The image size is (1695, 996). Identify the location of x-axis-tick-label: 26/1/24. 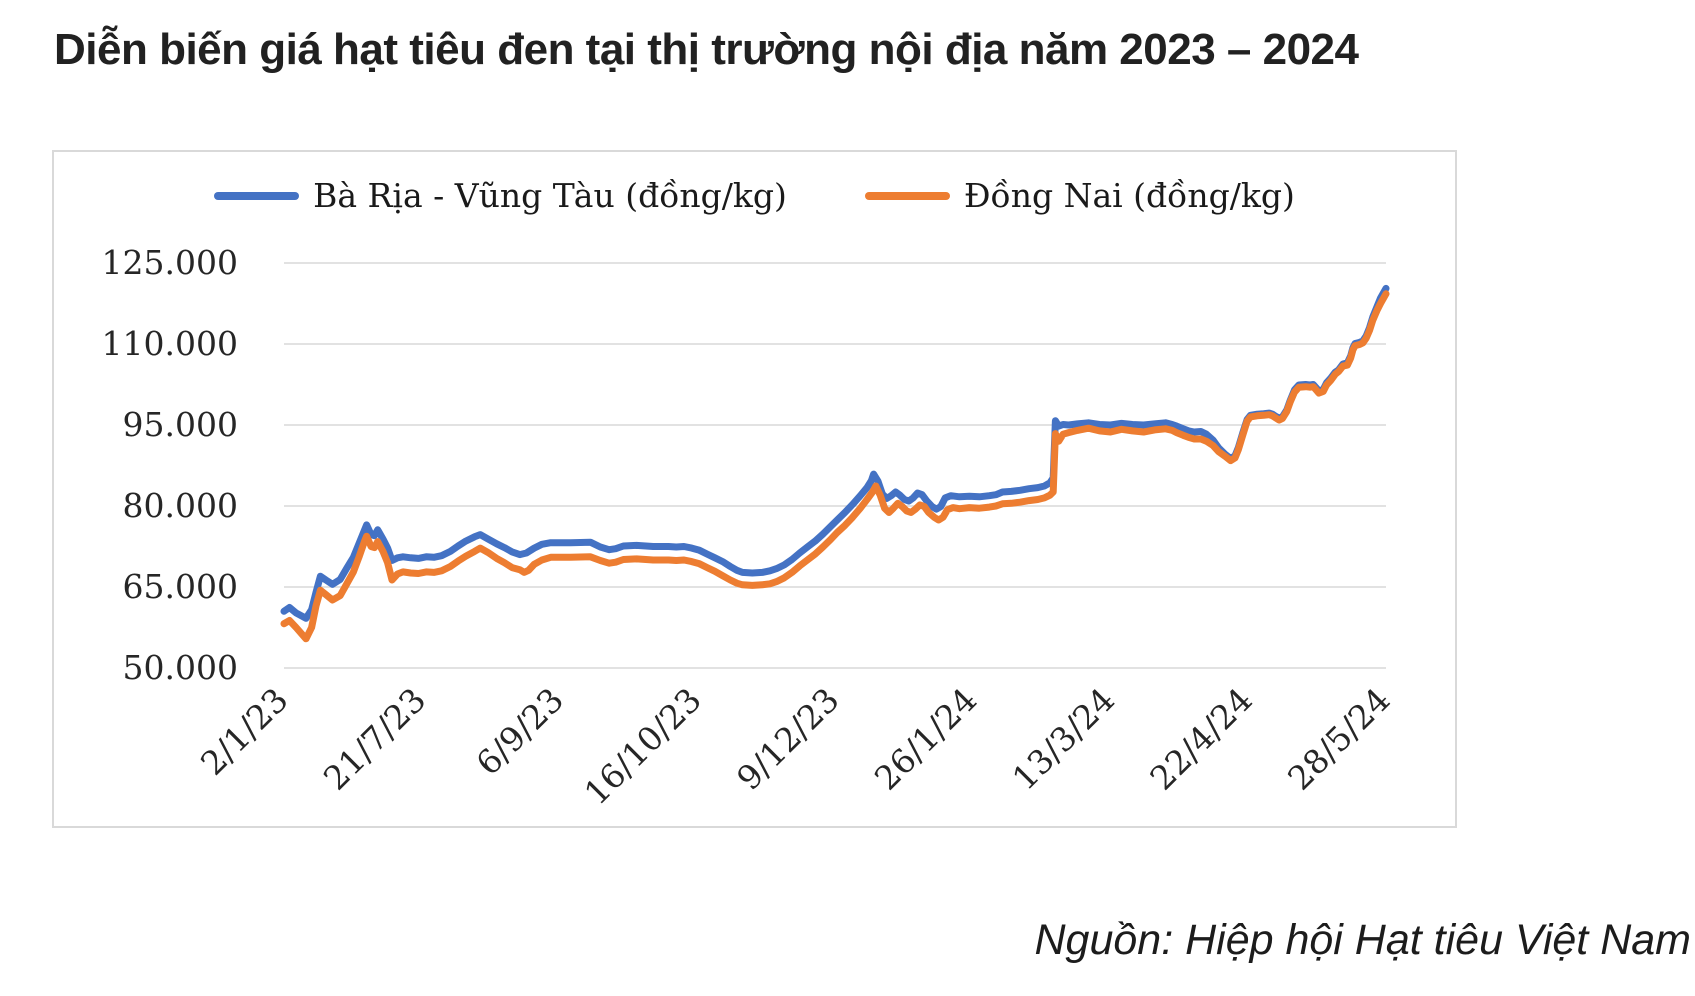
(926, 739).